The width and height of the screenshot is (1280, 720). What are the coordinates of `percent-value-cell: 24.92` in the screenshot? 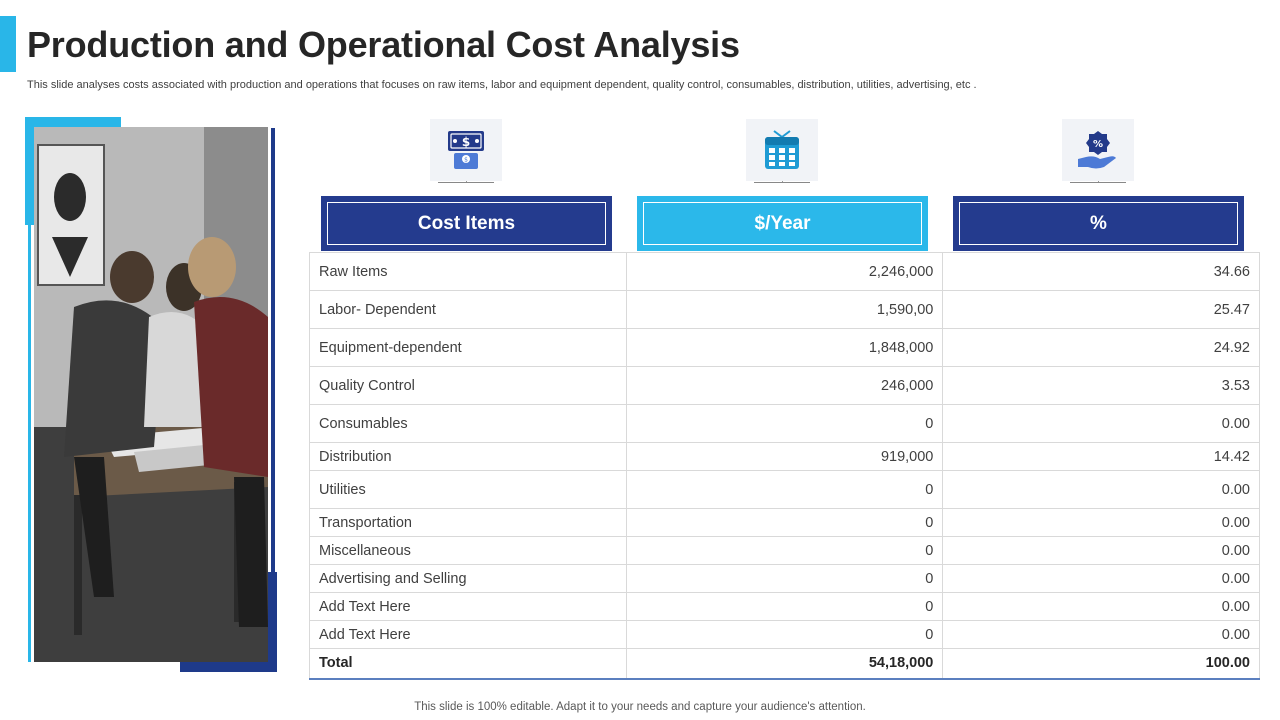 It's located at (1101, 347).